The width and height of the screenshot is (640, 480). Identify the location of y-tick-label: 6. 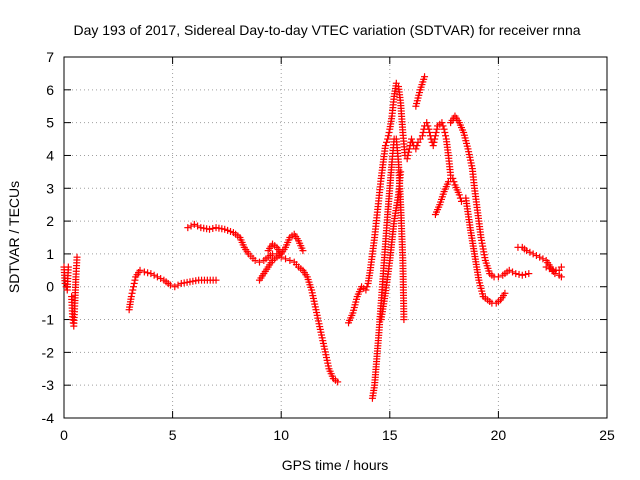
(50, 90).